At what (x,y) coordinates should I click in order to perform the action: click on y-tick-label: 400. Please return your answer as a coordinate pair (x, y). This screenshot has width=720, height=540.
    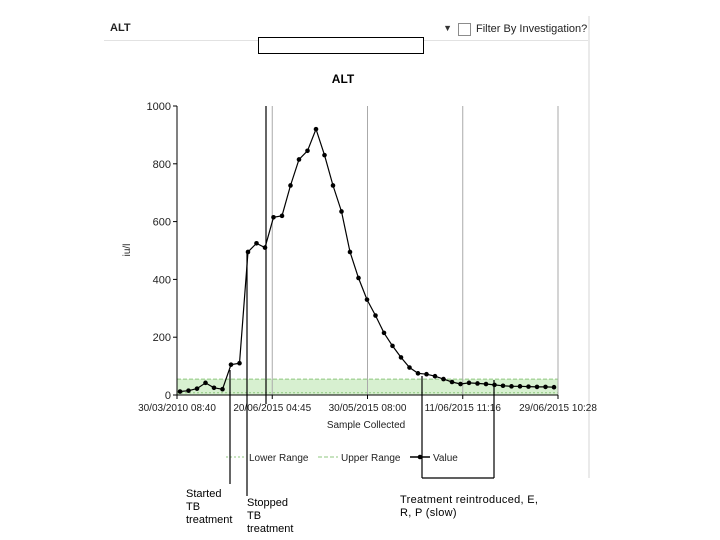
    Looking at the image, I should click on (162, 280).